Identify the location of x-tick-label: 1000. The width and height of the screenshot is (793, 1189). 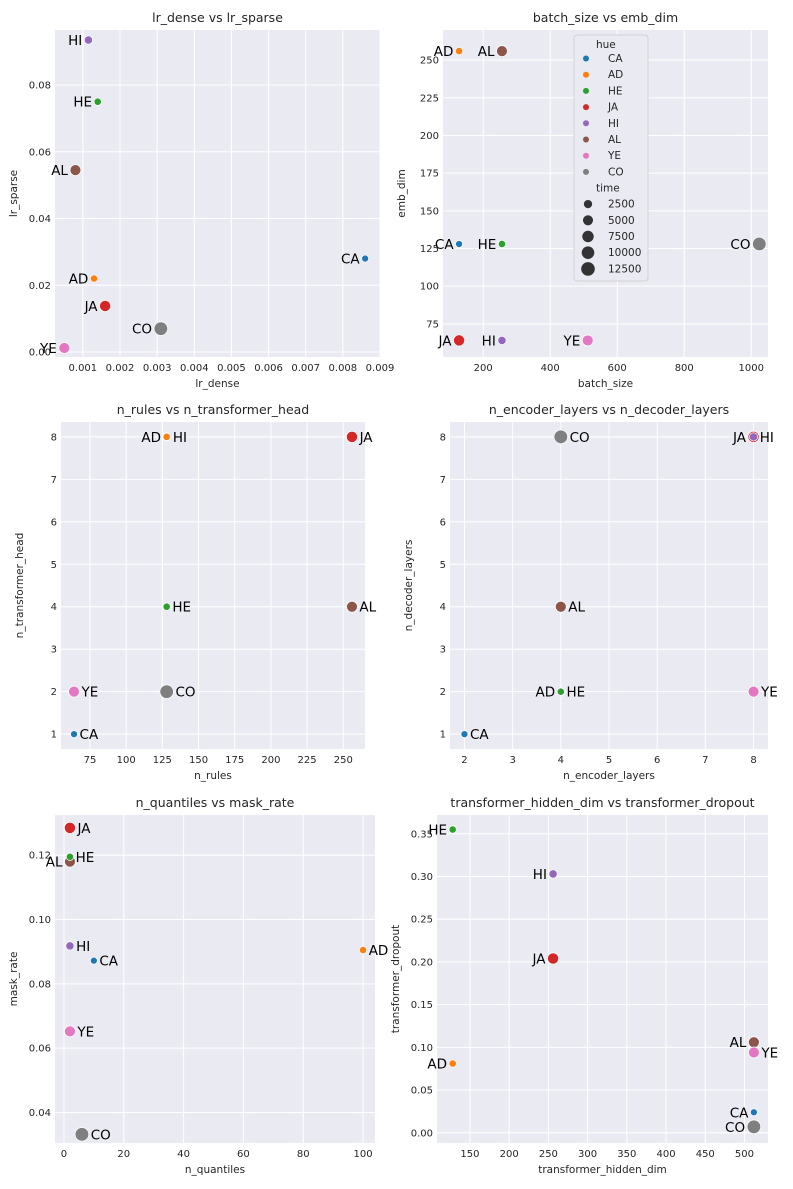
(751, 368).